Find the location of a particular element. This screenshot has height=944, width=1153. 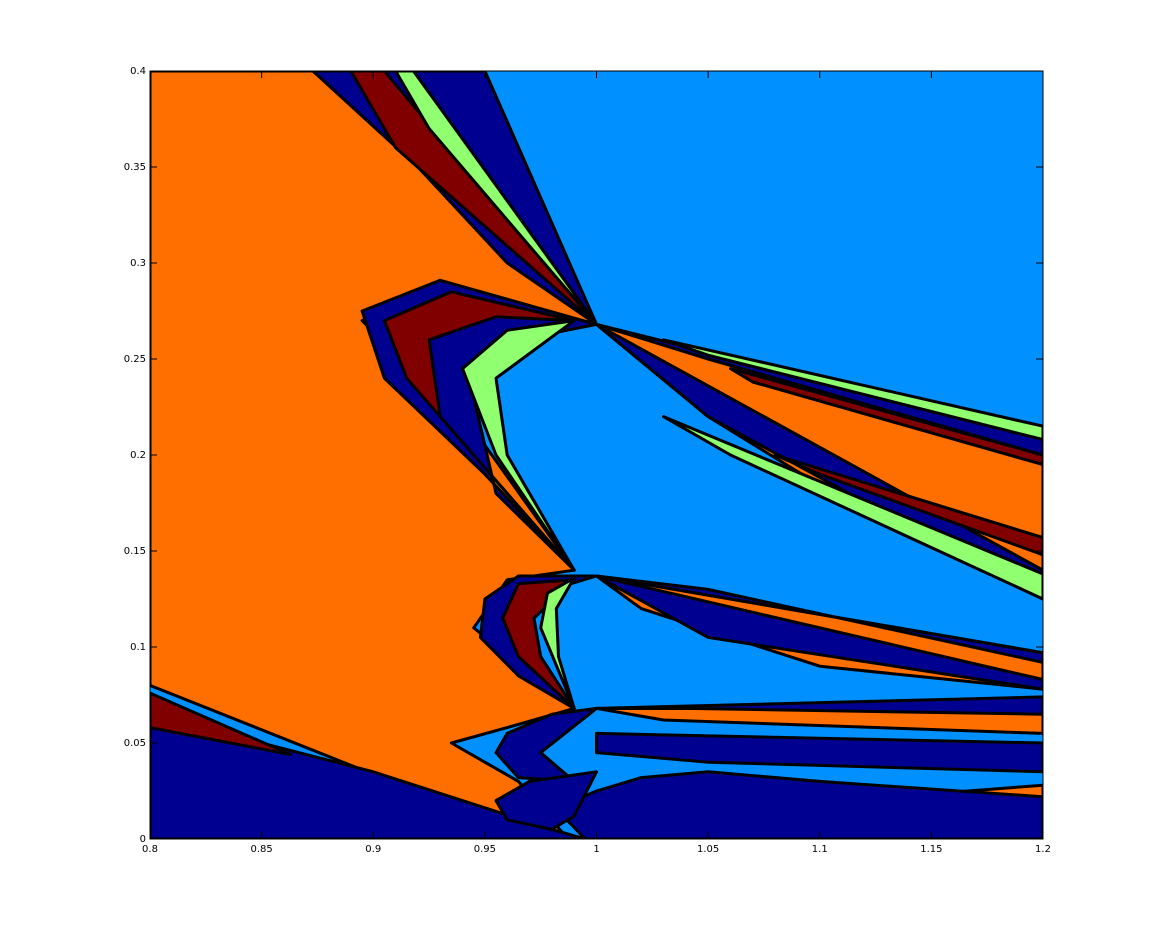

x-tick-label: 0.8 is located at coordinates (150, 849).